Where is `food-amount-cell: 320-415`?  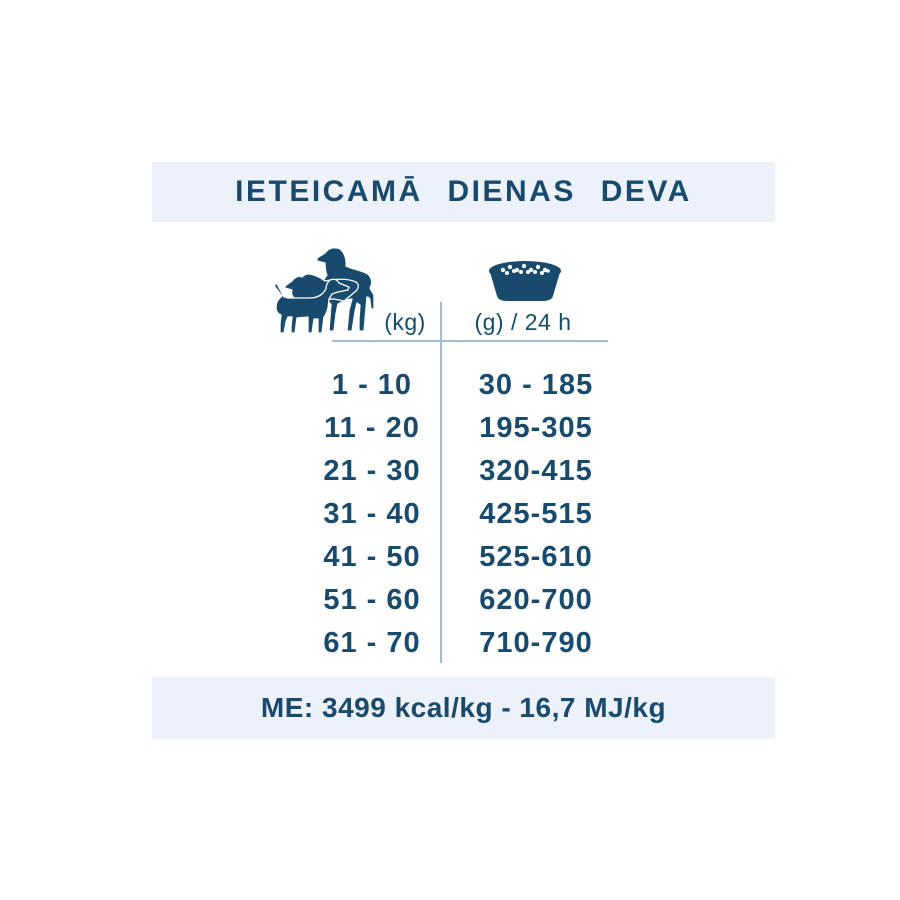 food-amount-cell: 320-415 is located at coordinates (536, 471).